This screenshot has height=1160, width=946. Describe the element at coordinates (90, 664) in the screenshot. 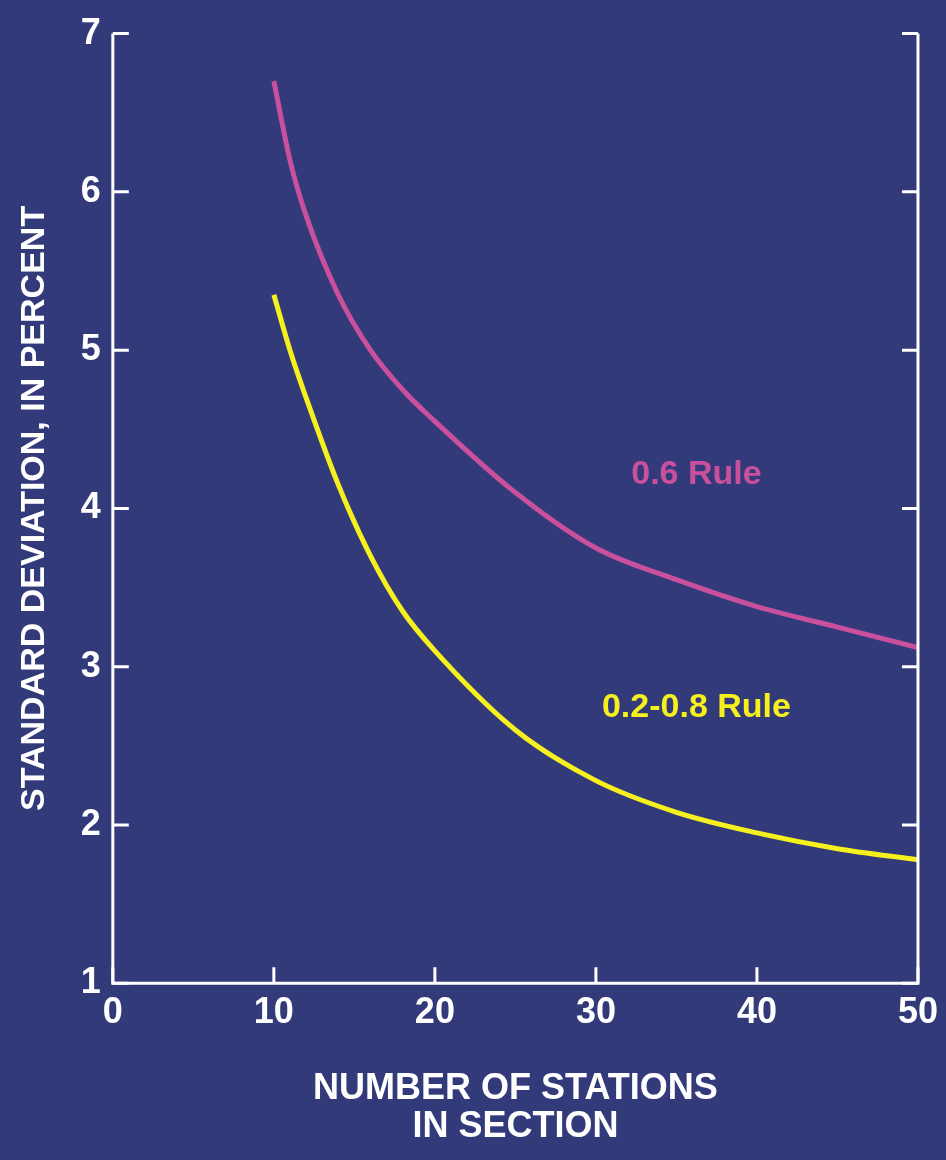

I see `y-tick-label: 3` at that location.